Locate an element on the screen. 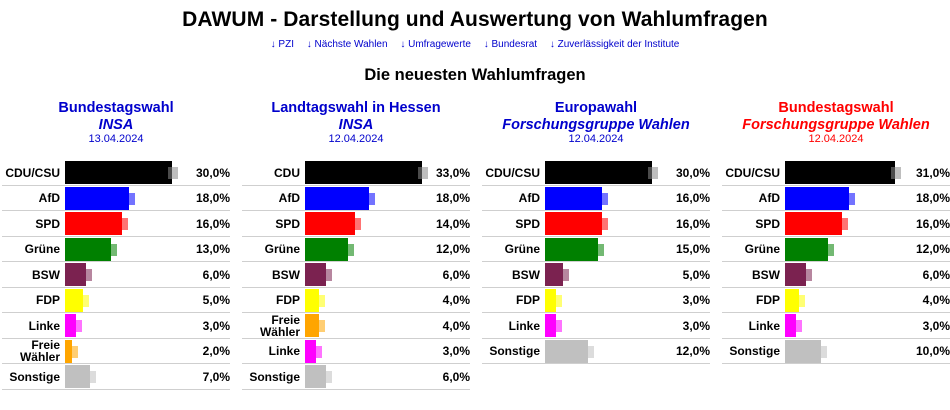  party-label: SPD is located at coordinates (527, 223).